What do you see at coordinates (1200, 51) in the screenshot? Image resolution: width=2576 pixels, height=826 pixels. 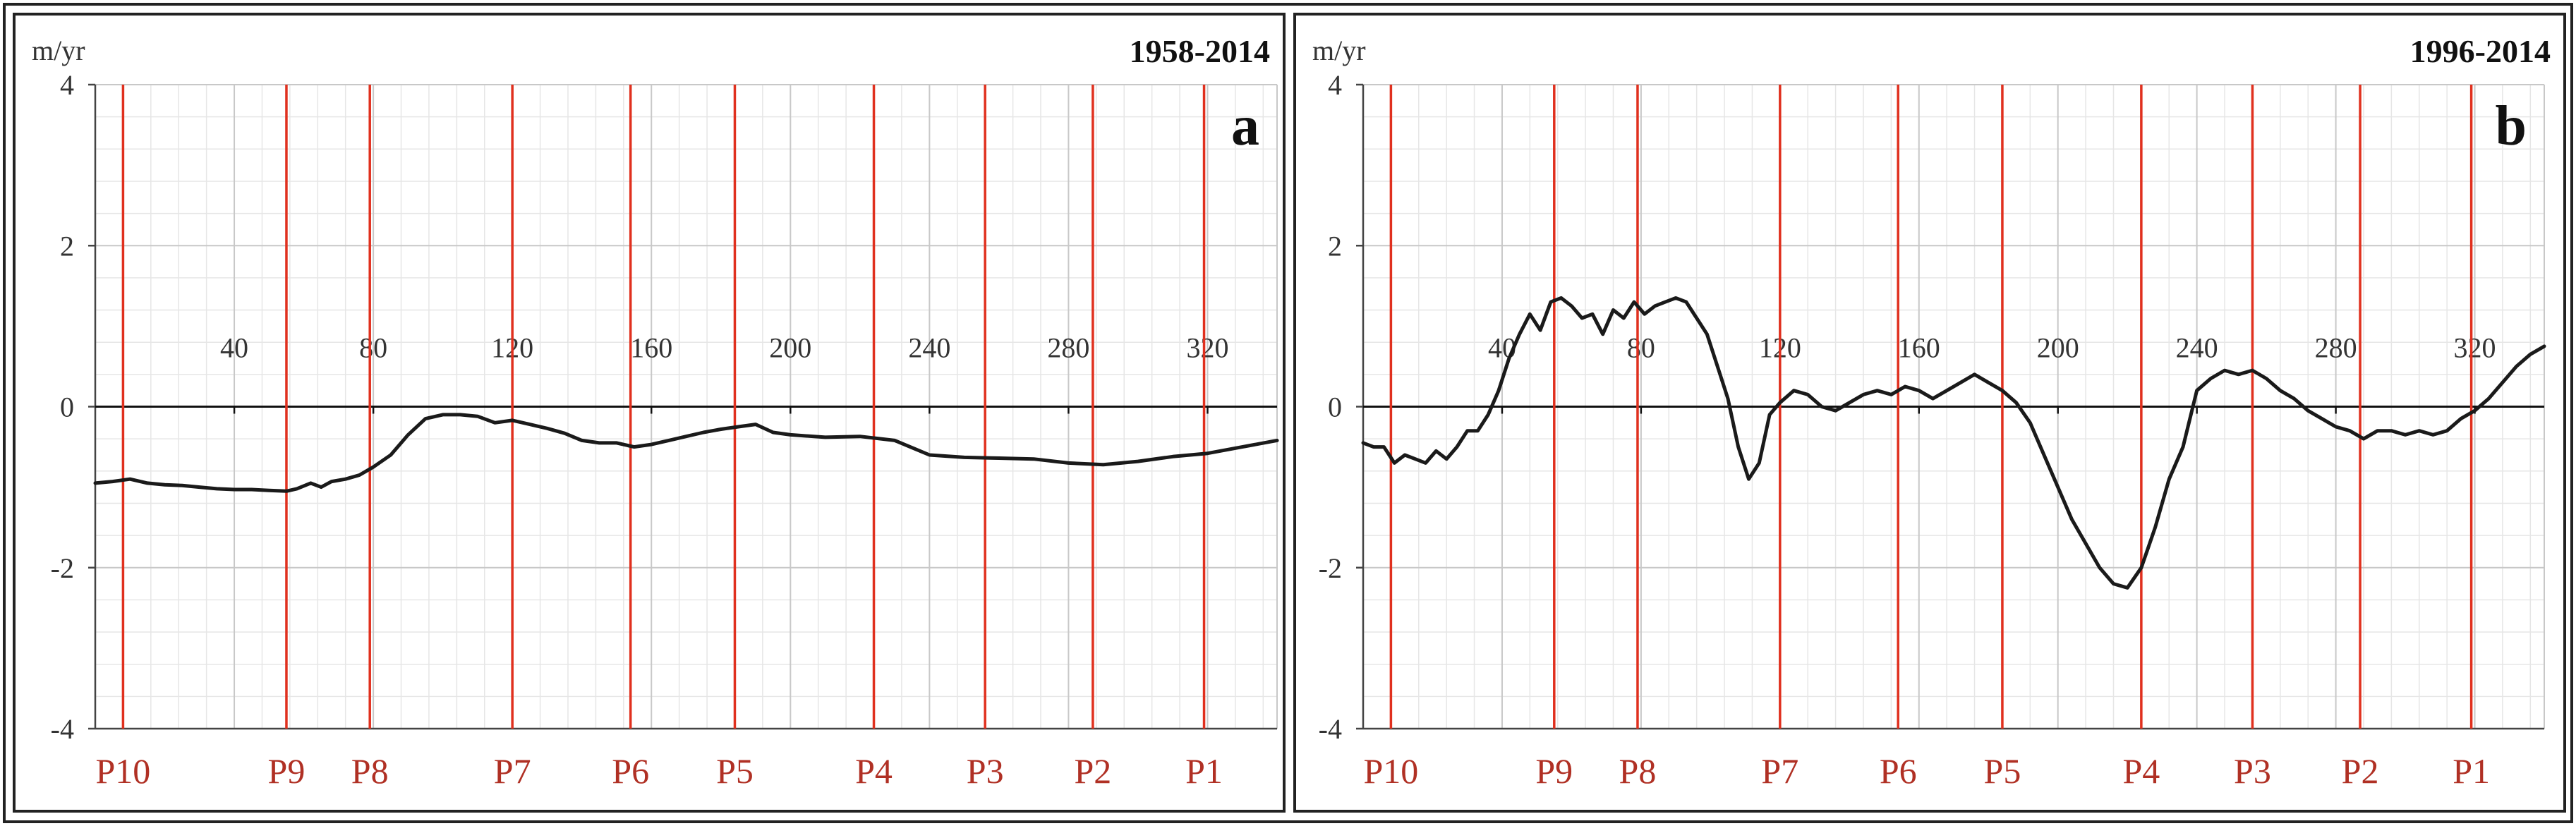 I see `chart-title: 1958-2014` at bounding box center [1200, 51].